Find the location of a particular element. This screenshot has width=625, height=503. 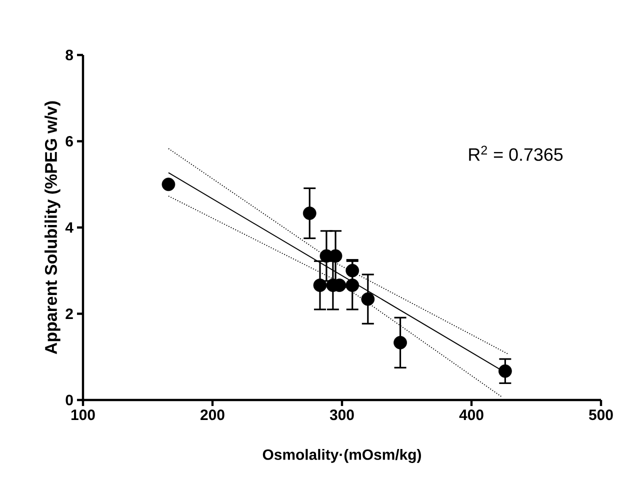

y-tick-label: 6 is located at coordinates (69, 141).